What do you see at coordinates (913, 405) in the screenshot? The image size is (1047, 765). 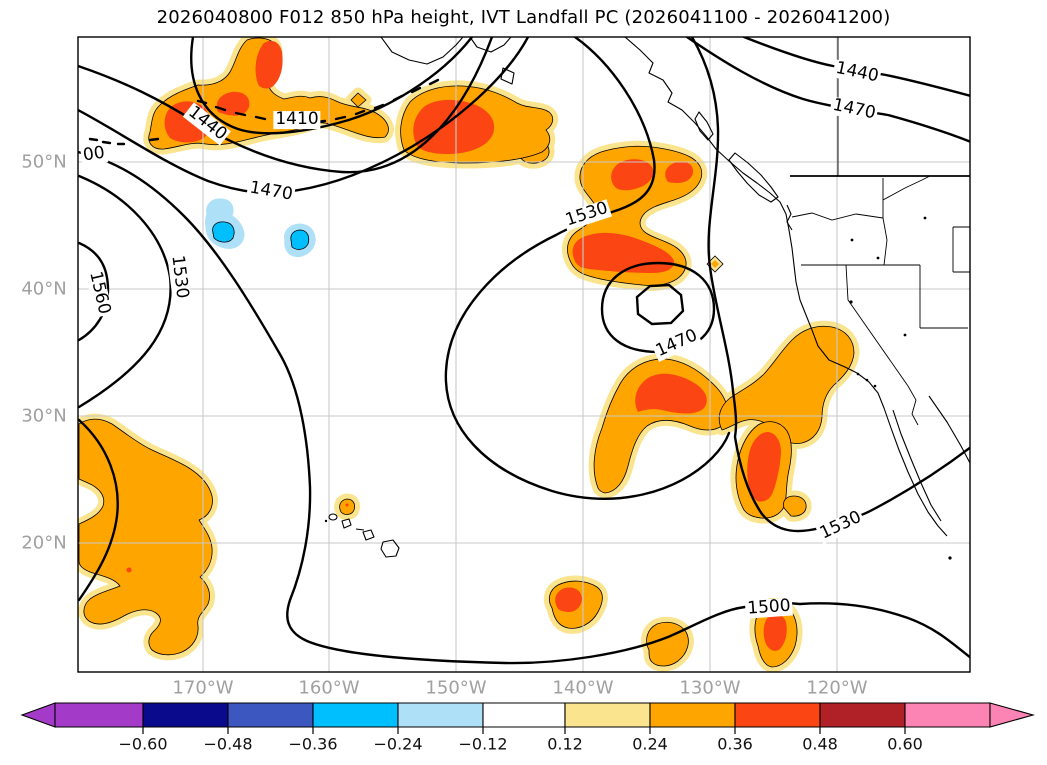 I see `border-az-ca-river` at bounding box center [913, 405].